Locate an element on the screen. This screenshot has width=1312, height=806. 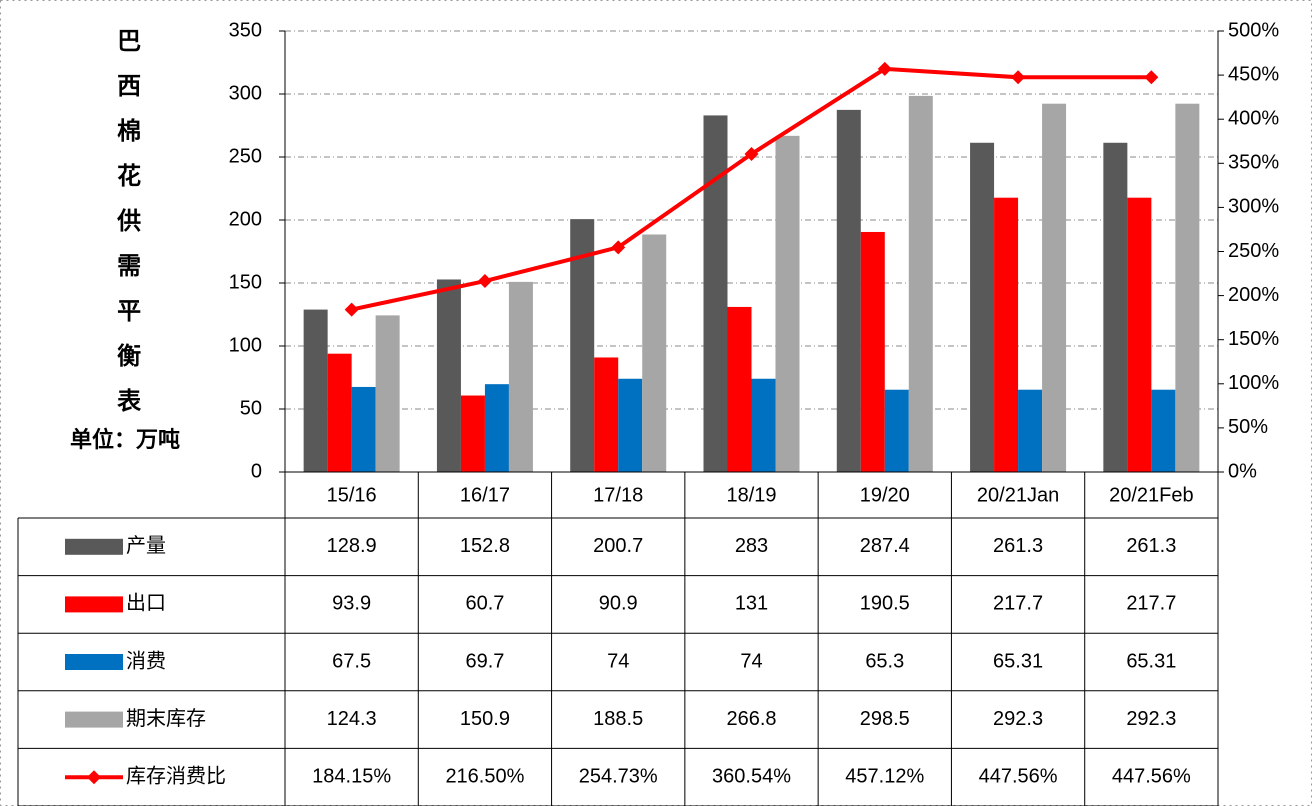
y2-tick-label: 100% is located at coordinates (1253, 383).